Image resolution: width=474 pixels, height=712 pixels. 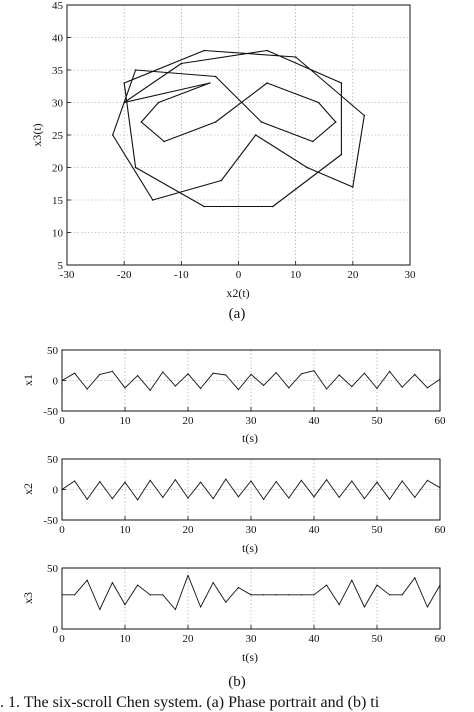 What do you see at coordinates (58, 71) in the screenshot?
I see `y-tick-label: 35` at bounding box center [58, 71].